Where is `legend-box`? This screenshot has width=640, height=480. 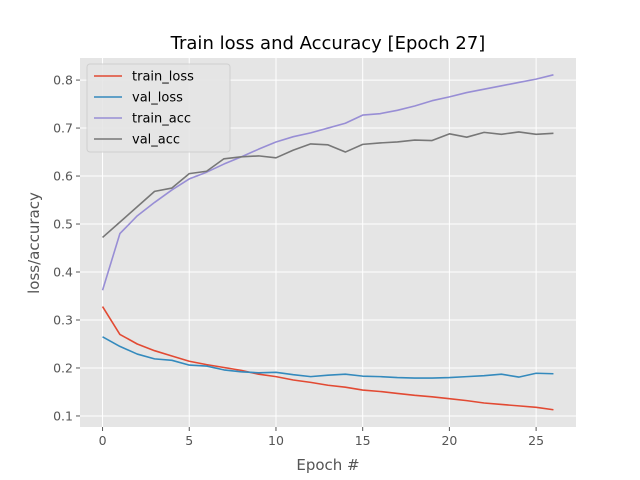 legend-box is located at coordinates (158, 108).